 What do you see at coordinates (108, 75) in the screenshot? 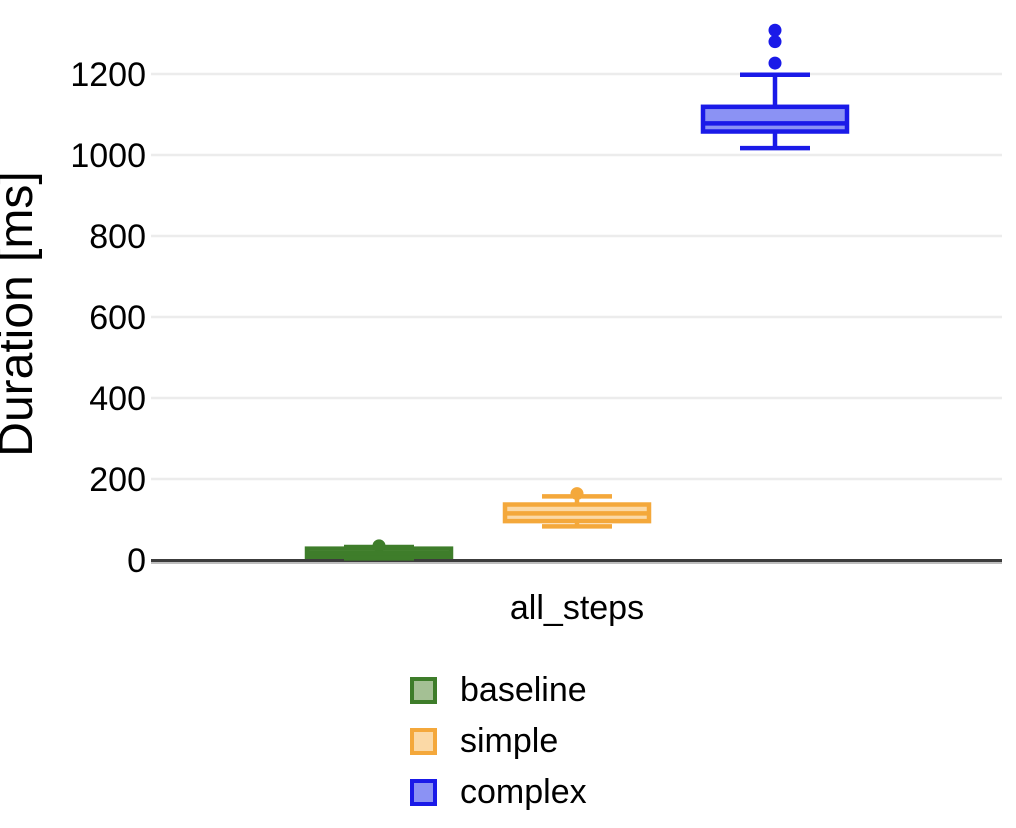
I see `y-tick-label-1200: 1200` at bounding box center [108, 75].